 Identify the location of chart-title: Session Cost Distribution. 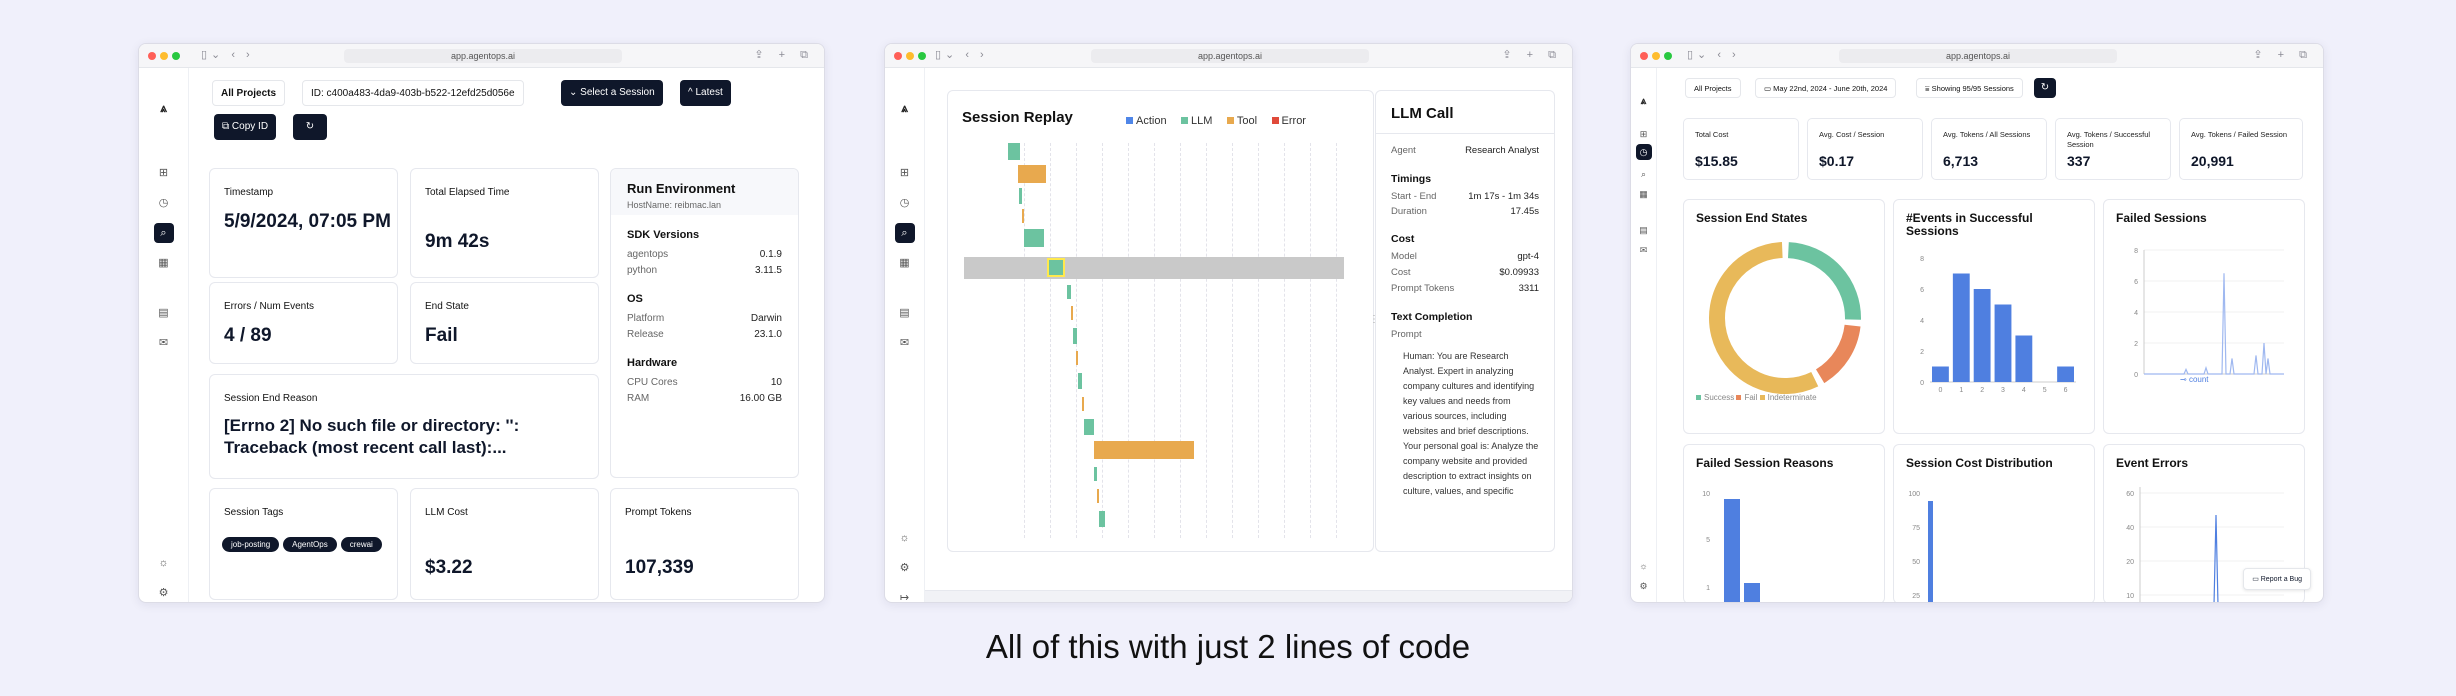
(1979, 463).